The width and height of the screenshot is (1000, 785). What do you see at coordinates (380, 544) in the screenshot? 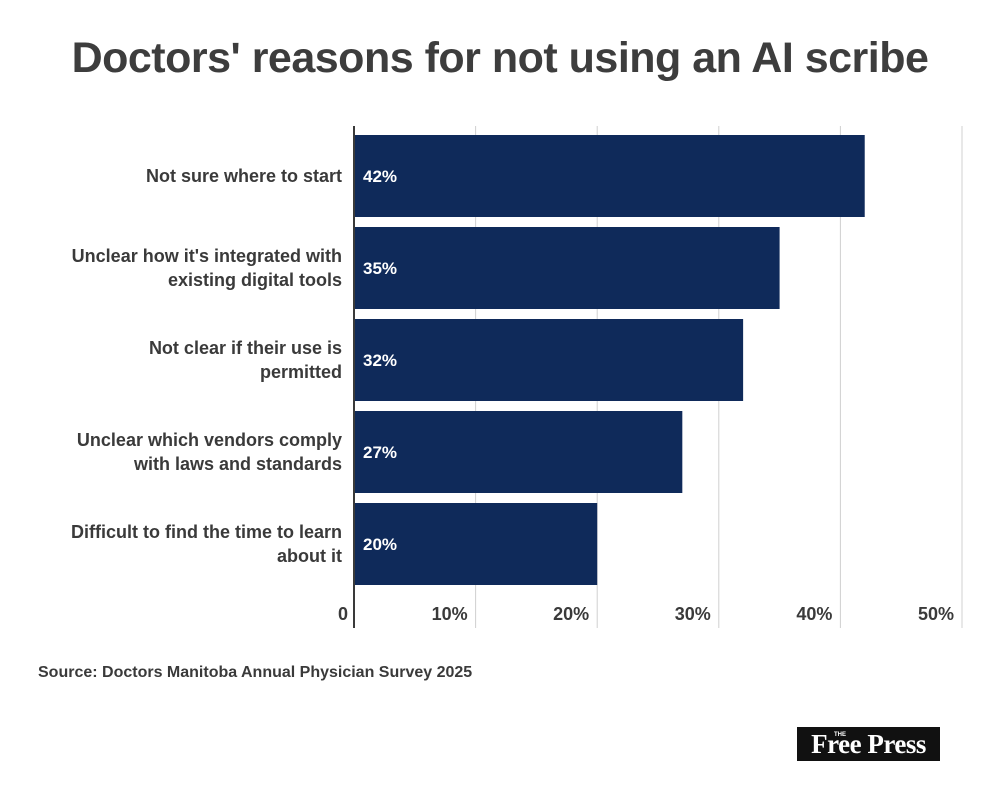
I see `data-label: 20%` at bounding box center [380, 544].